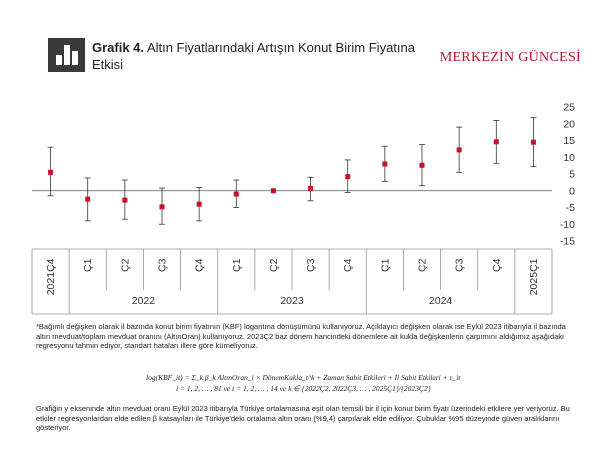 The width and height of the screenshot is (605, 454). Describe the element at coordinates (567, 242) in the screenshot. I see `y-tick-label: -15` at that location.